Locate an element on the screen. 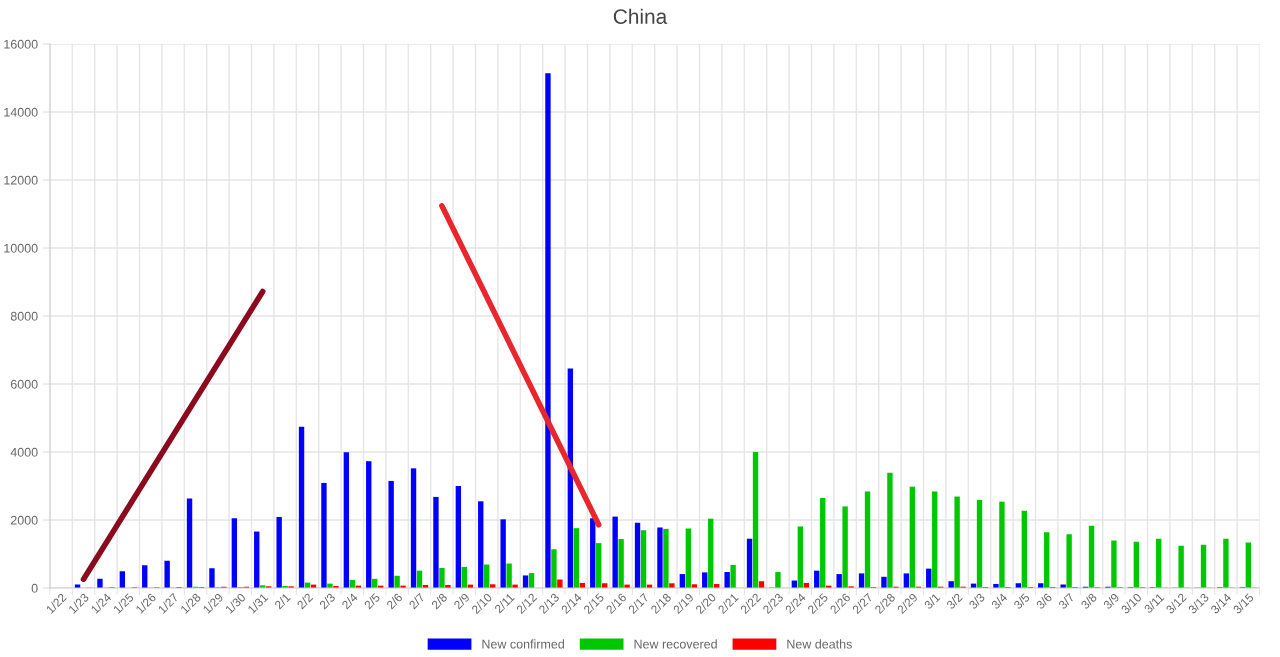 This screenshot has width=1280, height=657. y-tick-label: 10000 is located at coordinates (21, 248).